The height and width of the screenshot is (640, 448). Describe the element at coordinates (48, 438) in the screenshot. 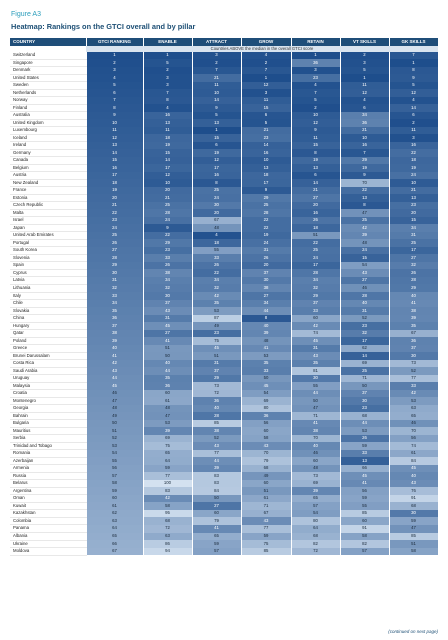

I see `country-name-cell: Serbia` at that location.